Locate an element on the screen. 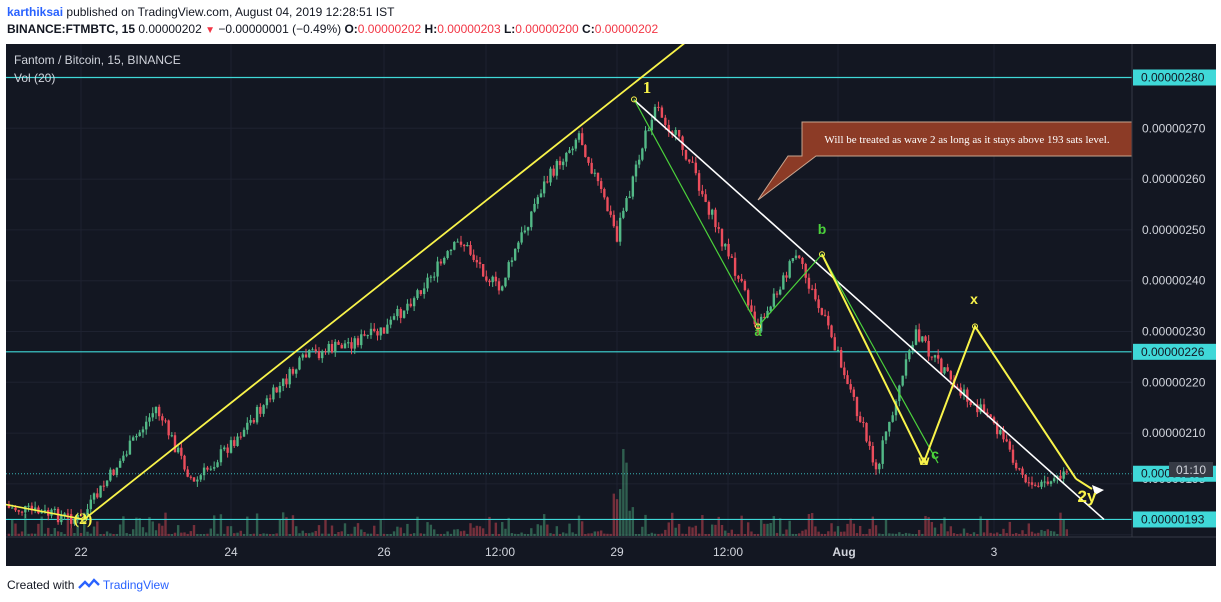 This screenshot has width=1221, height=602. time-tick: 26 is located at coordinates (384, 552).